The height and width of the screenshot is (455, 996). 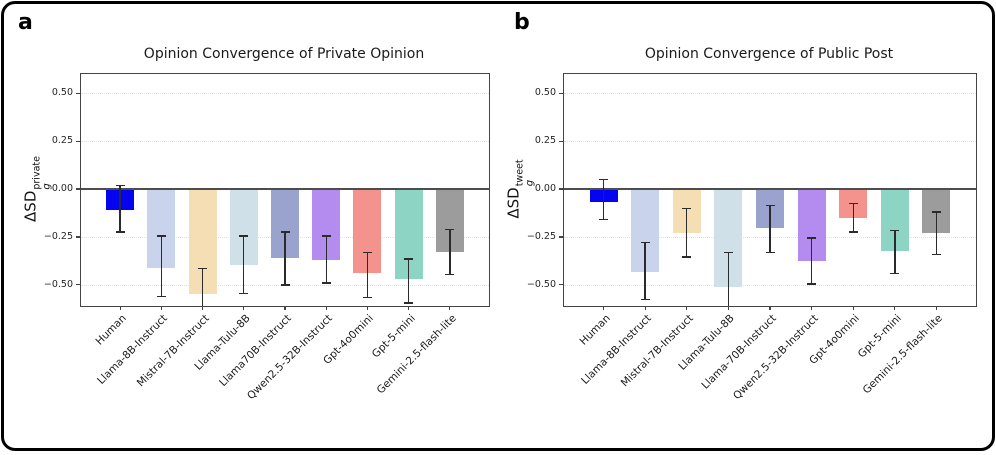 I want to click on y-axis-label-scripts: tweet g, so click(x=524, y=173).